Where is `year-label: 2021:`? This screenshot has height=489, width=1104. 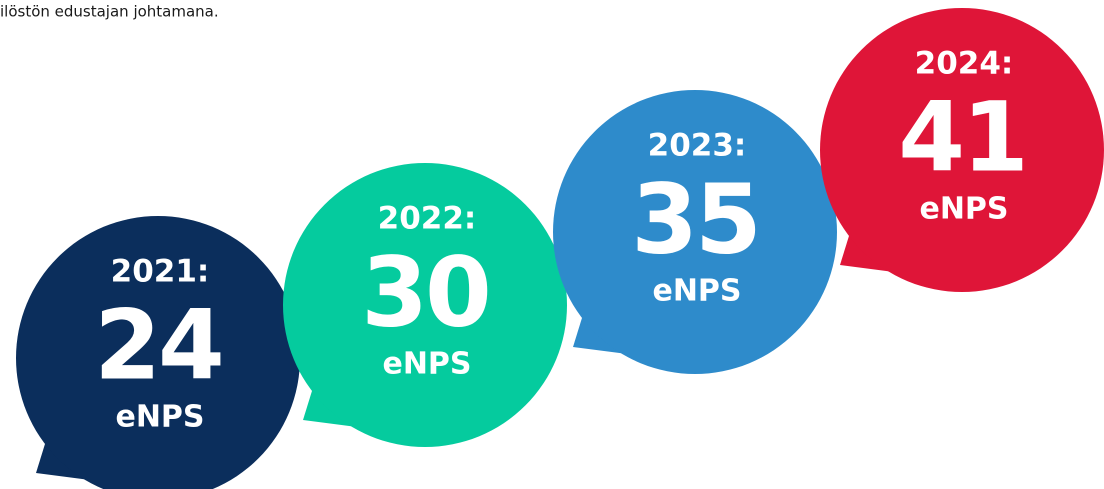
year-label: 2021: is located at coordinates (160, 272).